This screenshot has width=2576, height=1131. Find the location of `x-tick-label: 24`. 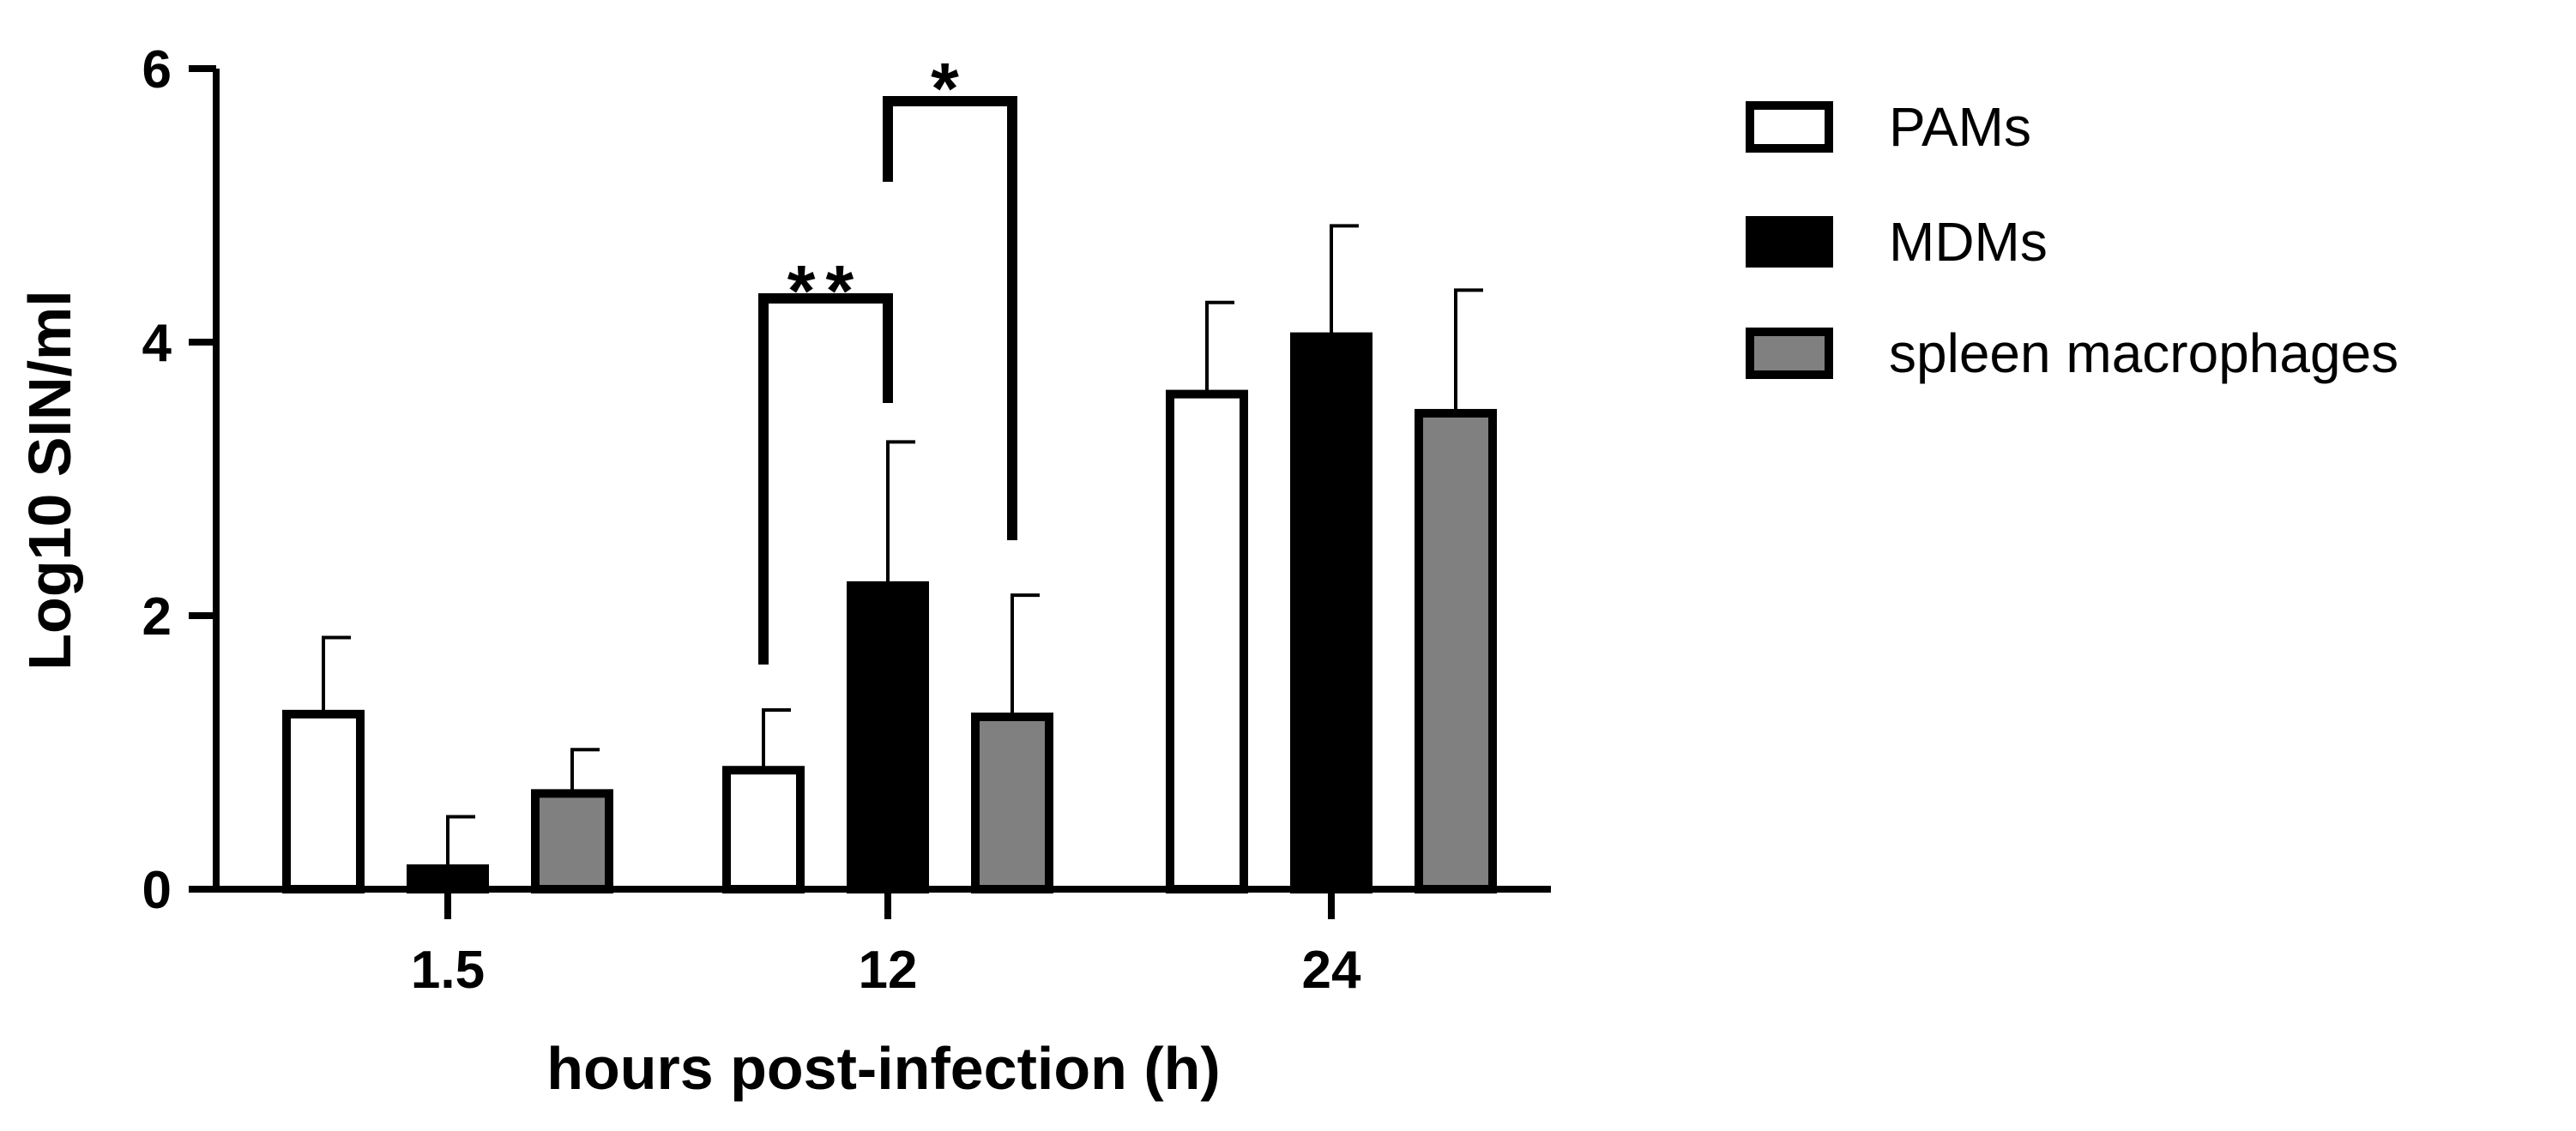

x-tick-label: 24 is located at coordinates (1331, 970).